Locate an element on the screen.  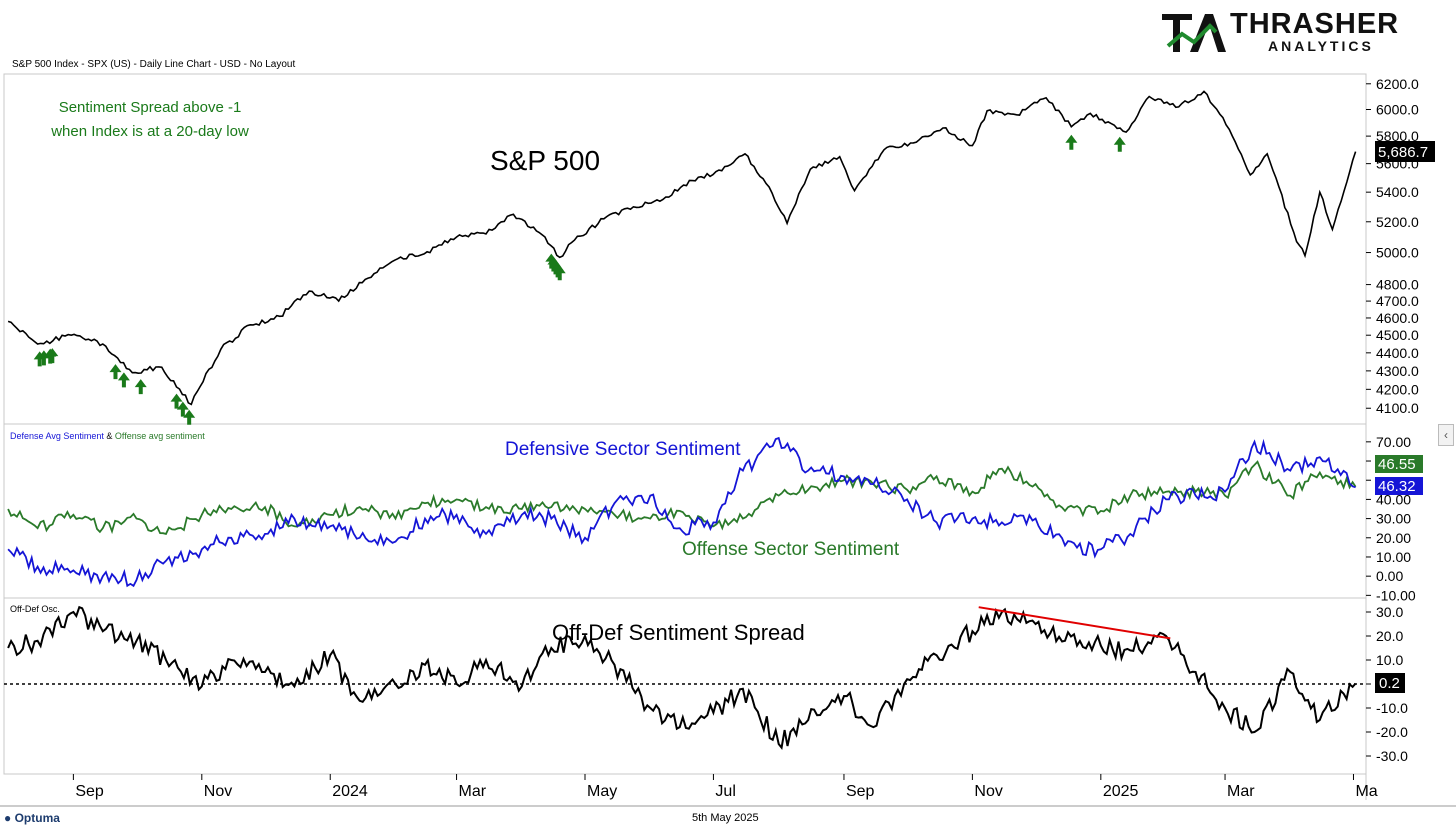
defense-last-value-box is located at coordinates (1399, 486).